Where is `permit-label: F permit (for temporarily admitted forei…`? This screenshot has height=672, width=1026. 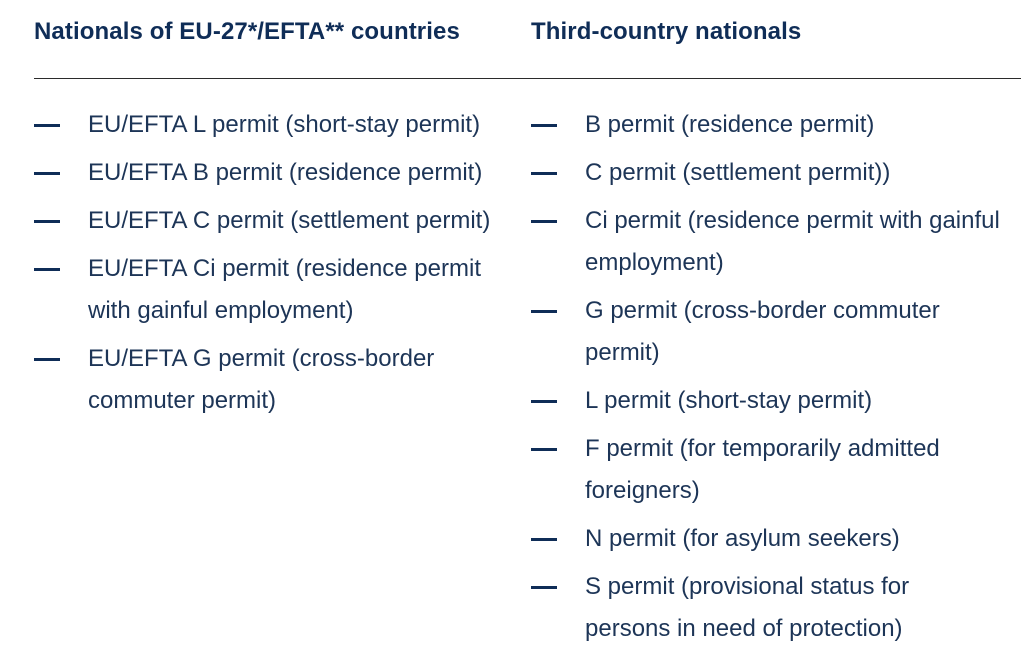 permit-label: F permit (for temporarily admitted forei… is located at coordinates (762, 469).